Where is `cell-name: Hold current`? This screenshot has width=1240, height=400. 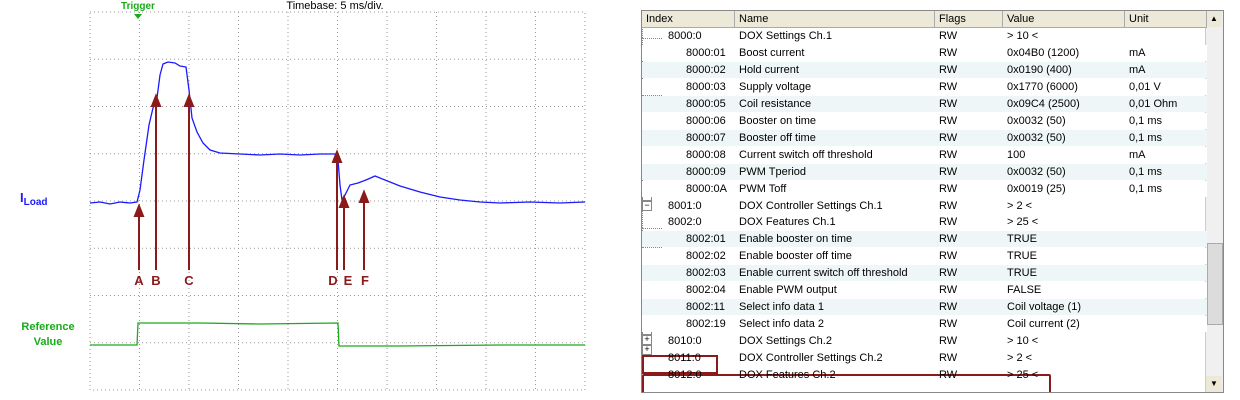 cell-name: Hold current is located at coordinates (769, 69).